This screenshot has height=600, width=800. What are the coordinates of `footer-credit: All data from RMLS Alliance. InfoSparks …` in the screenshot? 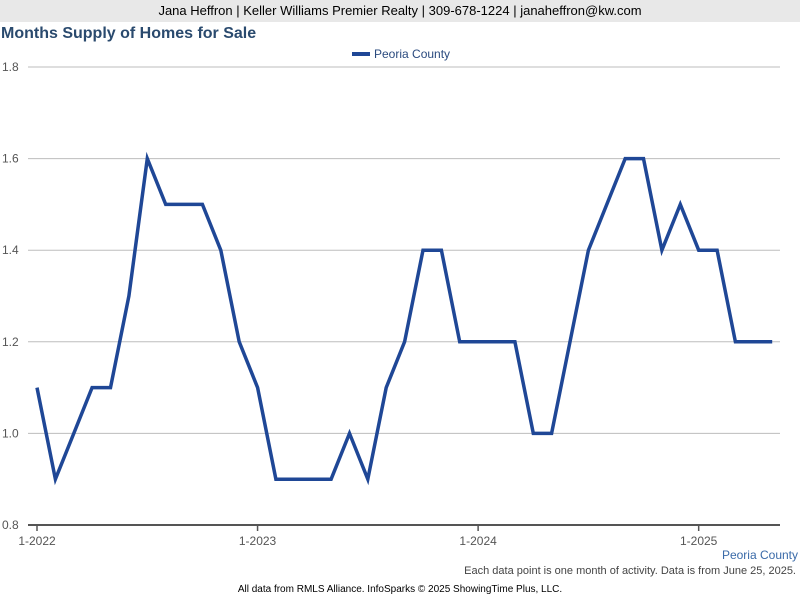 It's located at (400, 589).